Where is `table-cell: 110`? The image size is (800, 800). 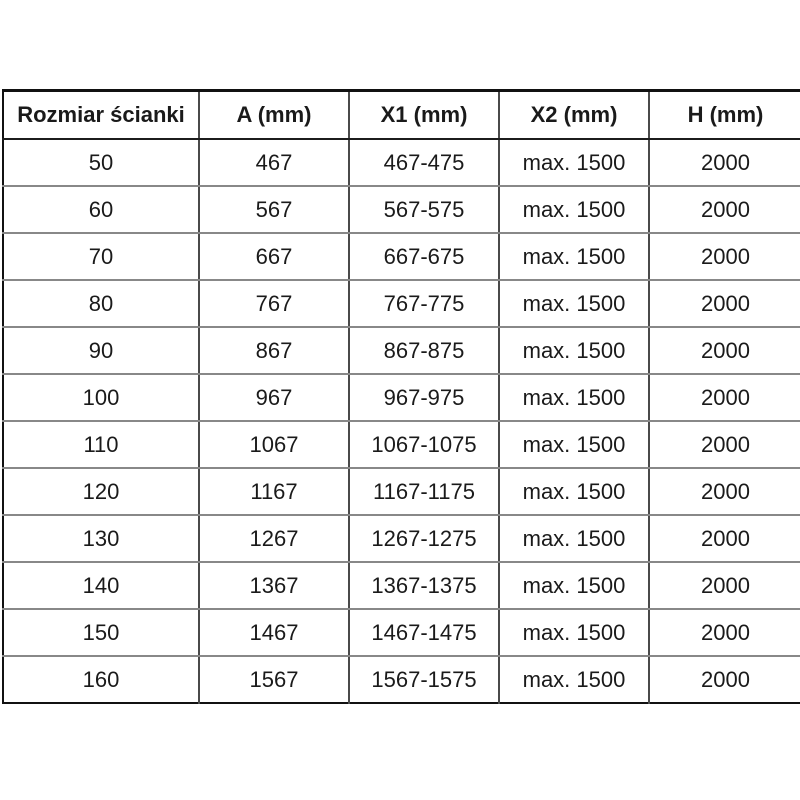 table-cell: 110 is located at coordinates (101, 445).